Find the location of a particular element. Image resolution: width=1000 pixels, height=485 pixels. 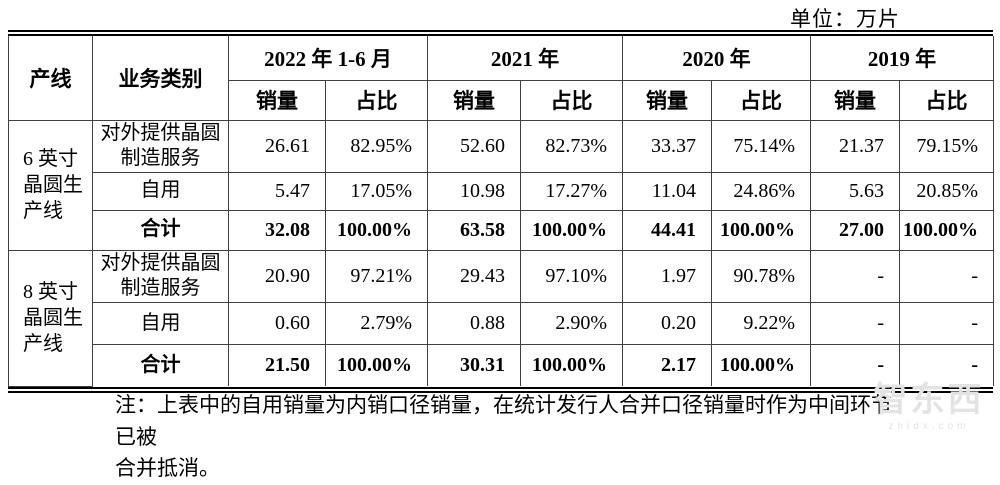

cell-value: 10.98 is located at coordinates (474, 191).